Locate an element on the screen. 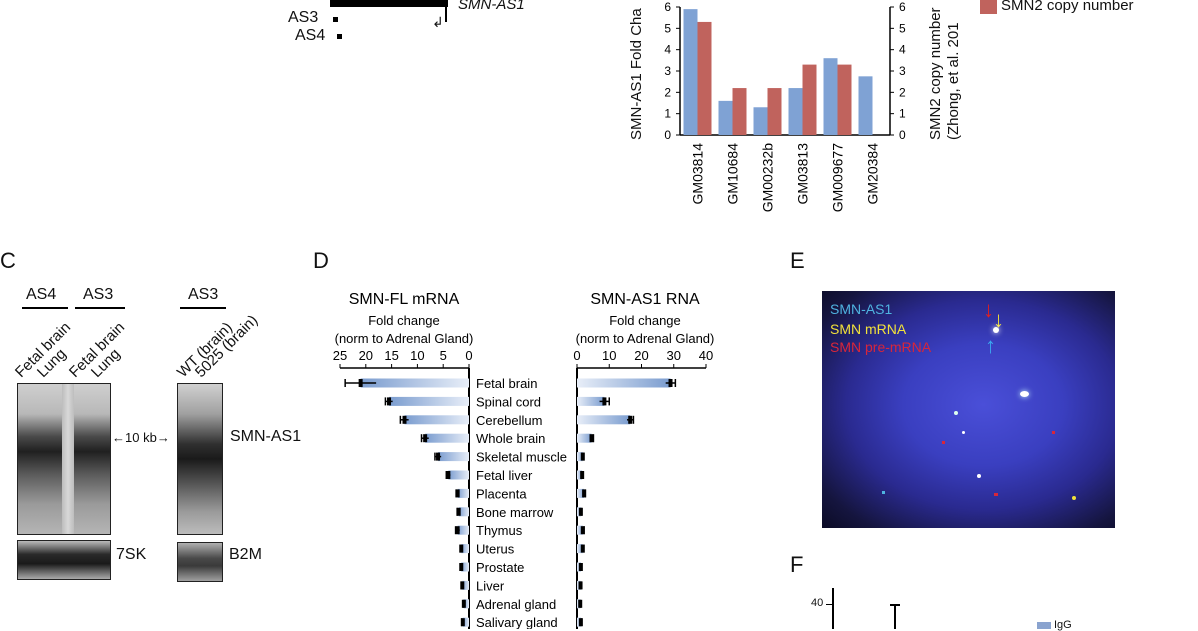 The width and height of the screenshot is (1198, 631). right-tick-label: 40 is located at coordinates (706, 355).